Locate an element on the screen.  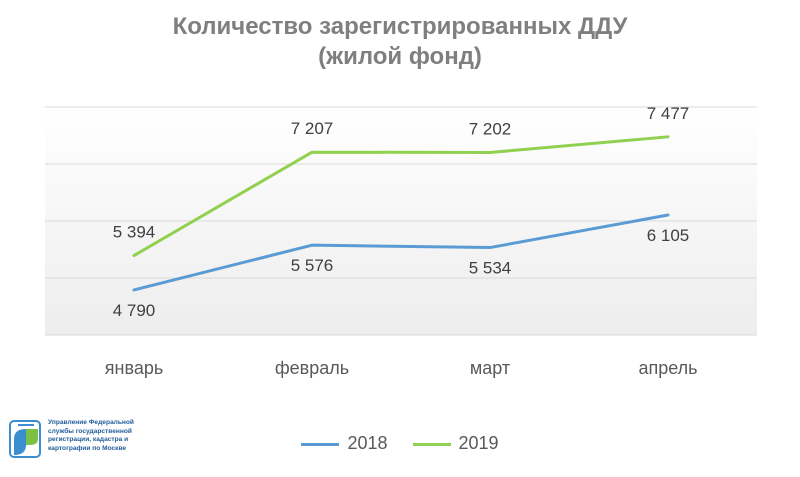
logo-text-line: службы государственной is located at coordinates (90, 431).